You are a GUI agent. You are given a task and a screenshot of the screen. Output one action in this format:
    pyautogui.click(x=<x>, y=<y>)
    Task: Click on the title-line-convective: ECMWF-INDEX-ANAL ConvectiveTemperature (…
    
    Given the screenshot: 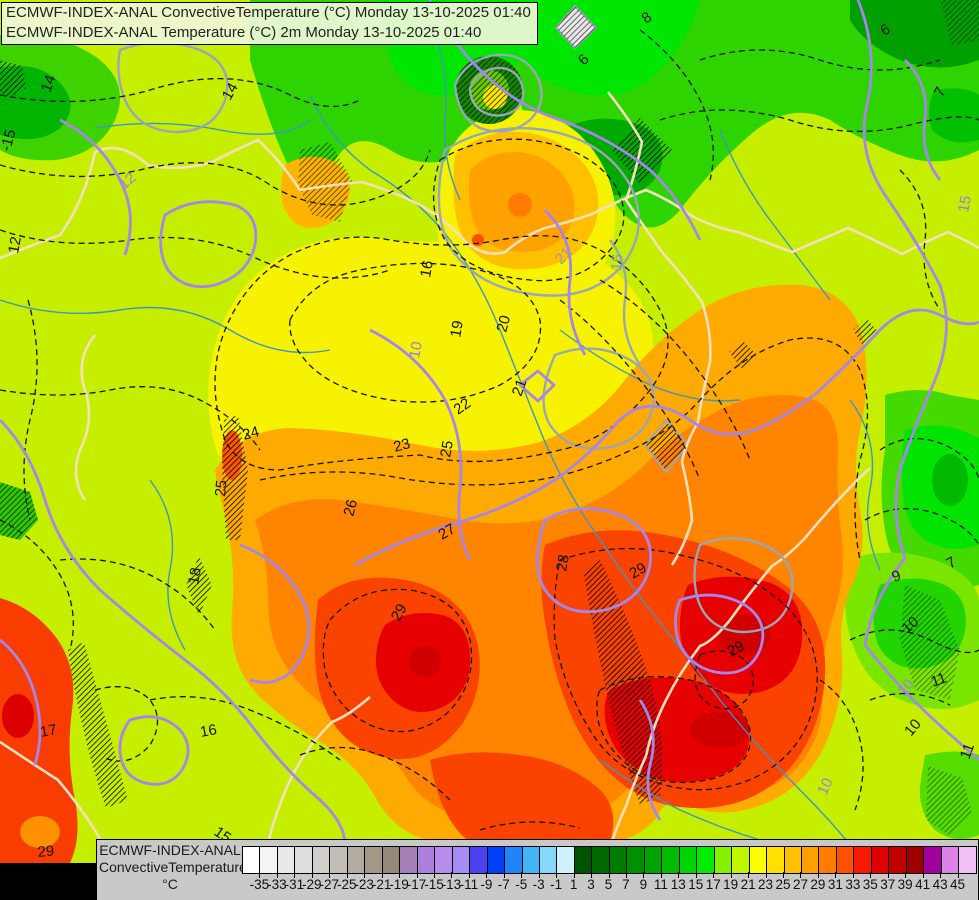 What is the action you would take?
    pyautogui.click(x=268, y=12)
    